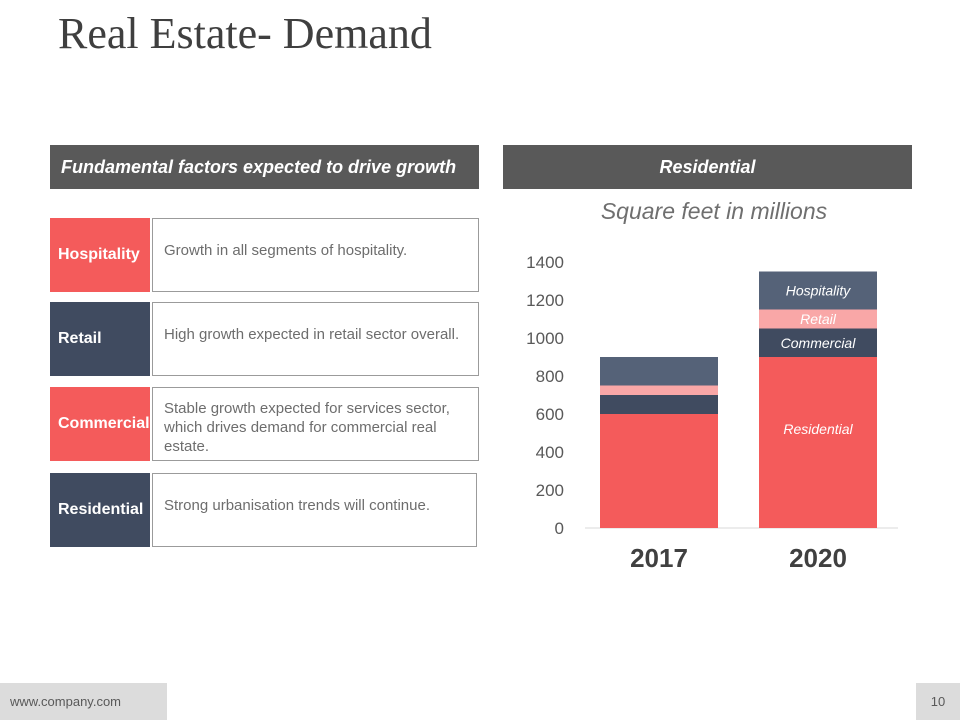  What do you see at coordinates (100, 339) in the screenshot?
I see `factor-label-retail: Retail` at bounding box center [100, 339].